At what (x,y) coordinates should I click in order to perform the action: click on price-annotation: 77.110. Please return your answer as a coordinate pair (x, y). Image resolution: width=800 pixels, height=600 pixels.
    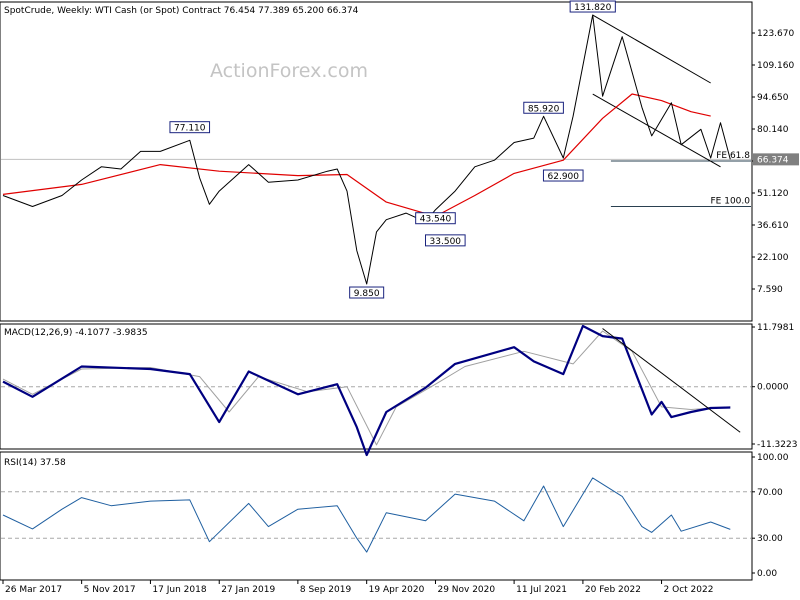
    Looking at the image, I should click on (190, 127).